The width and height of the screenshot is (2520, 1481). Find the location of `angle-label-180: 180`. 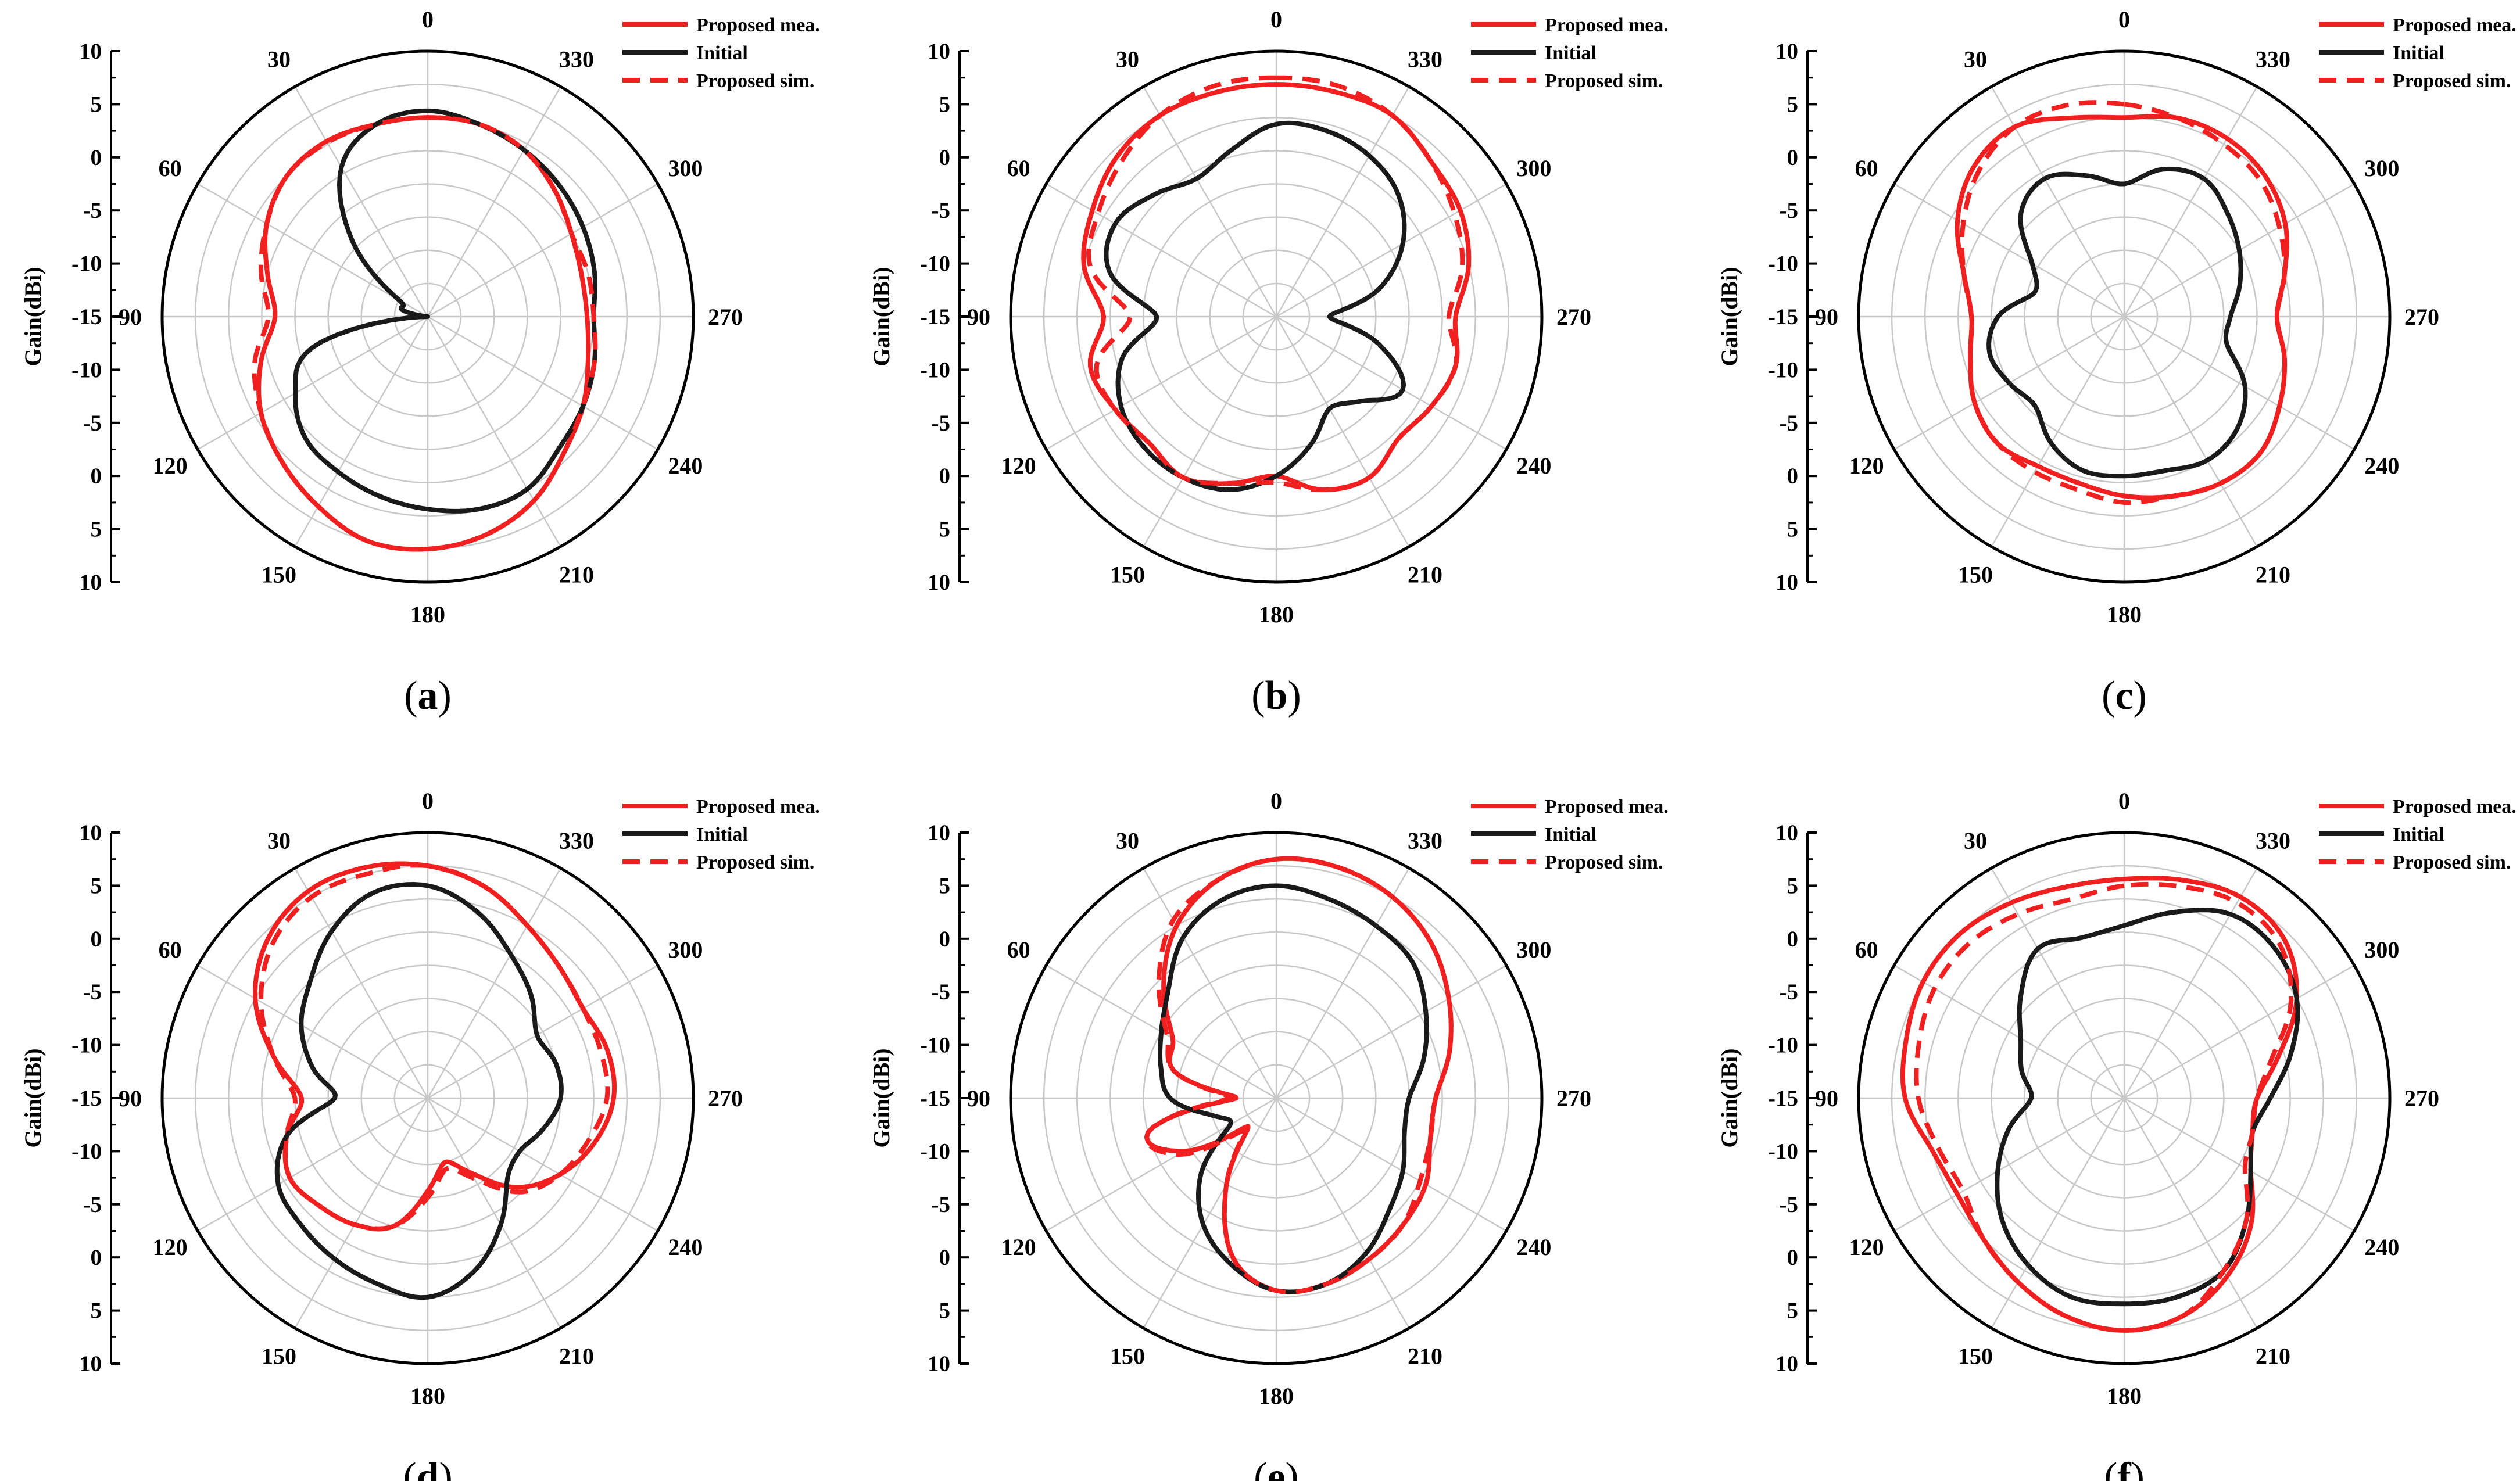

angle-label-180: 180 is located at coordinates (428, 614).